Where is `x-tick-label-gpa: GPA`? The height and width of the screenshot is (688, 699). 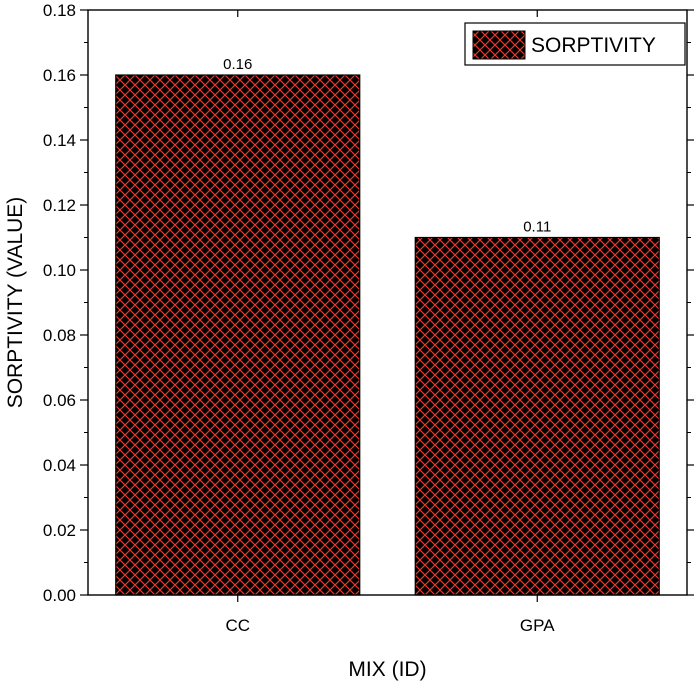 x-tick-label-gpa: GPA is located at coordinates (537, 625).